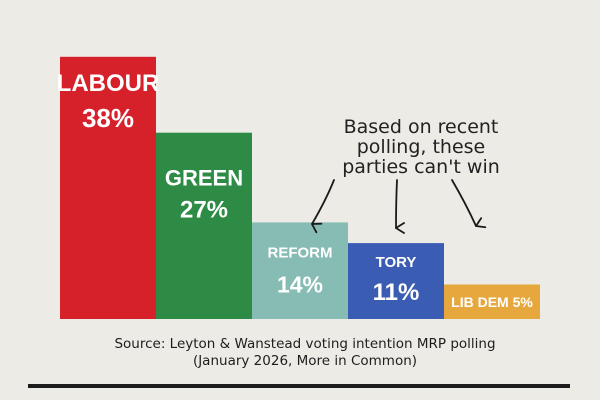  I want to click on bar-labour, so click(108, 188).